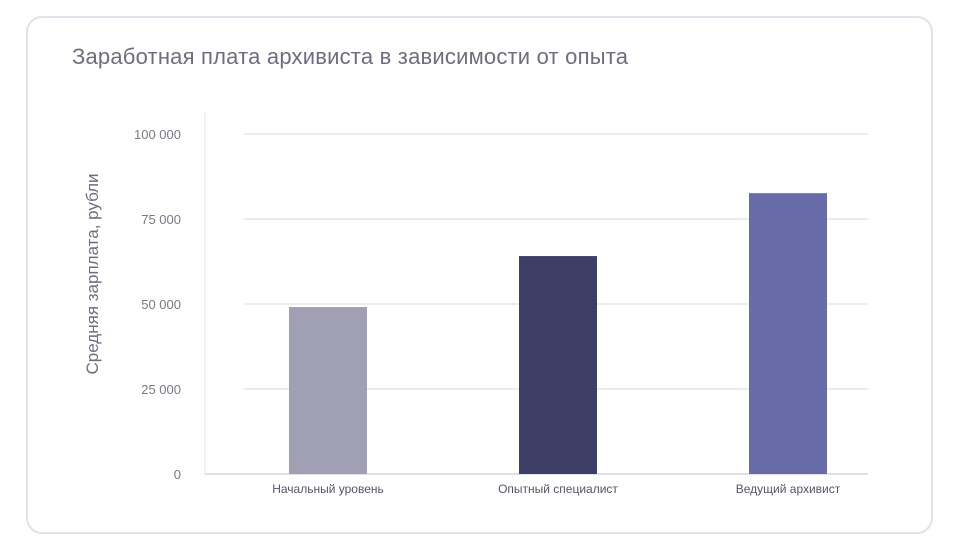 This screenshot has height=550, width=961. Describe the element at coordinates (161, 304) in the screenshot. I see `y-tick-label: 50 000` at that location.